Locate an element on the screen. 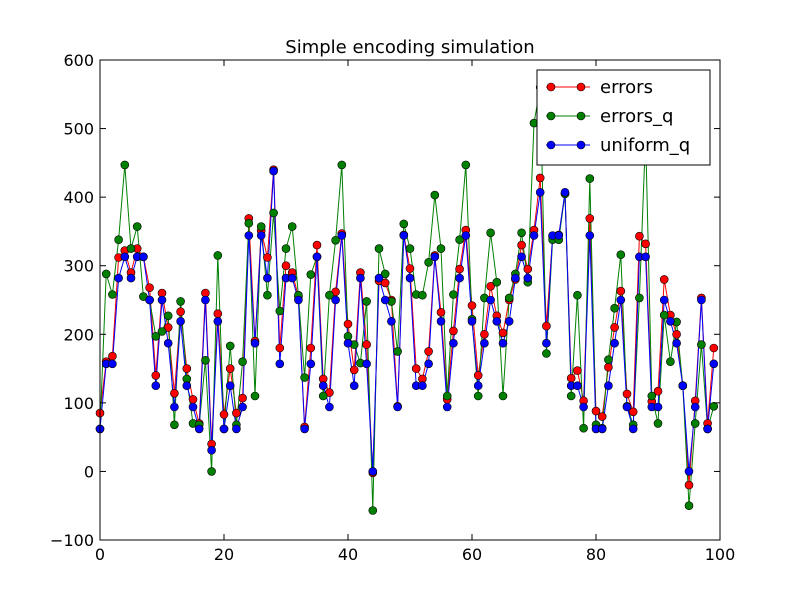  legend-label: uniform_q is located at coordinates (645, 145).